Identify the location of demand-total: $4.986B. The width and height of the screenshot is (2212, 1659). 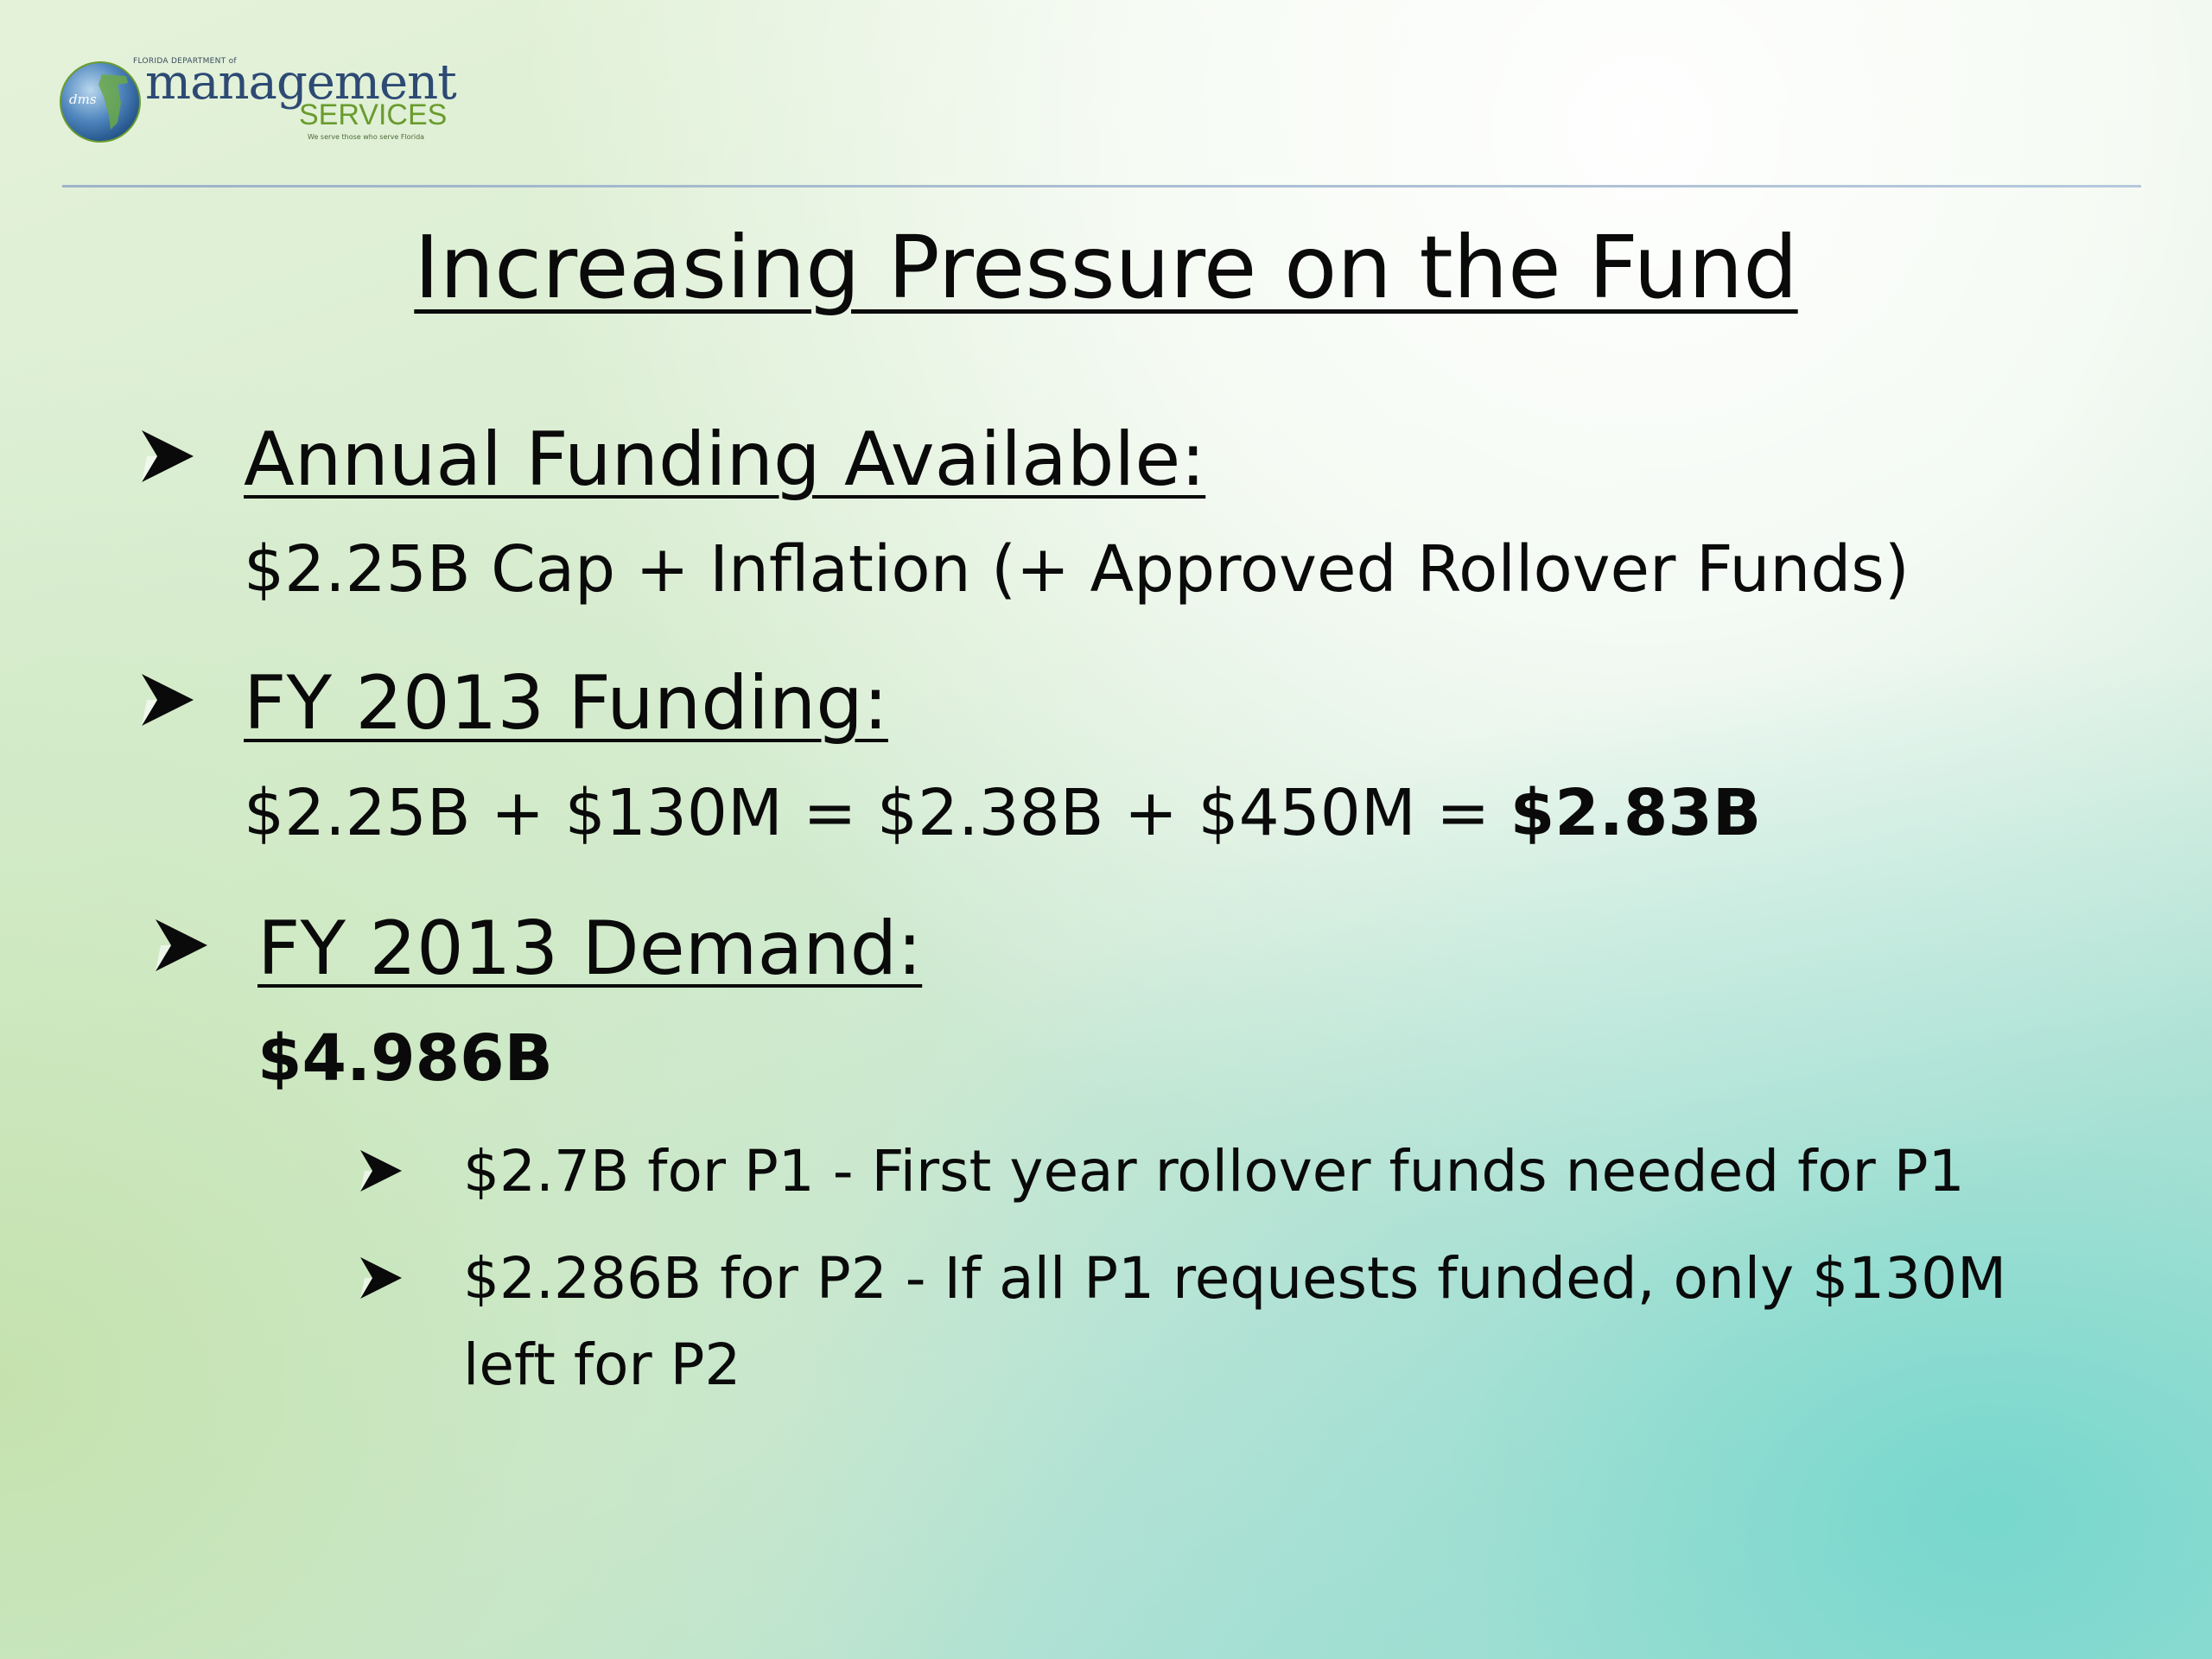
(405, 1058).